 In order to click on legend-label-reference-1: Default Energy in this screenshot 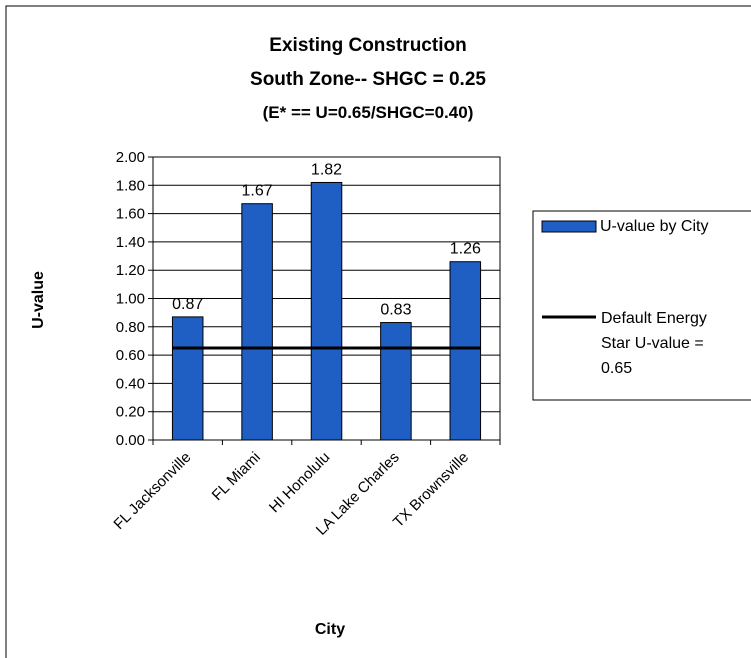, I will do `click(654, 318)`.